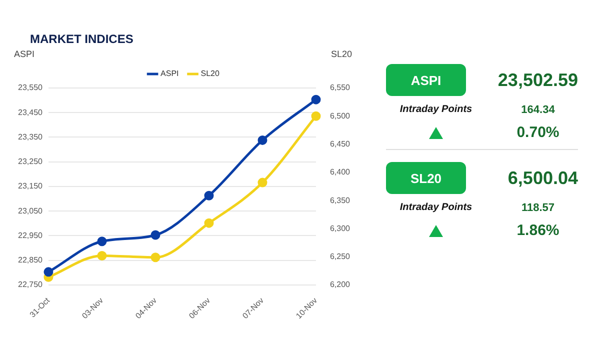 The height and width of the screenshot is (342, 612). Describe the element at coordinates (31, 235) in the screenshot. I see `y-tick-label: 22,950` at that location.